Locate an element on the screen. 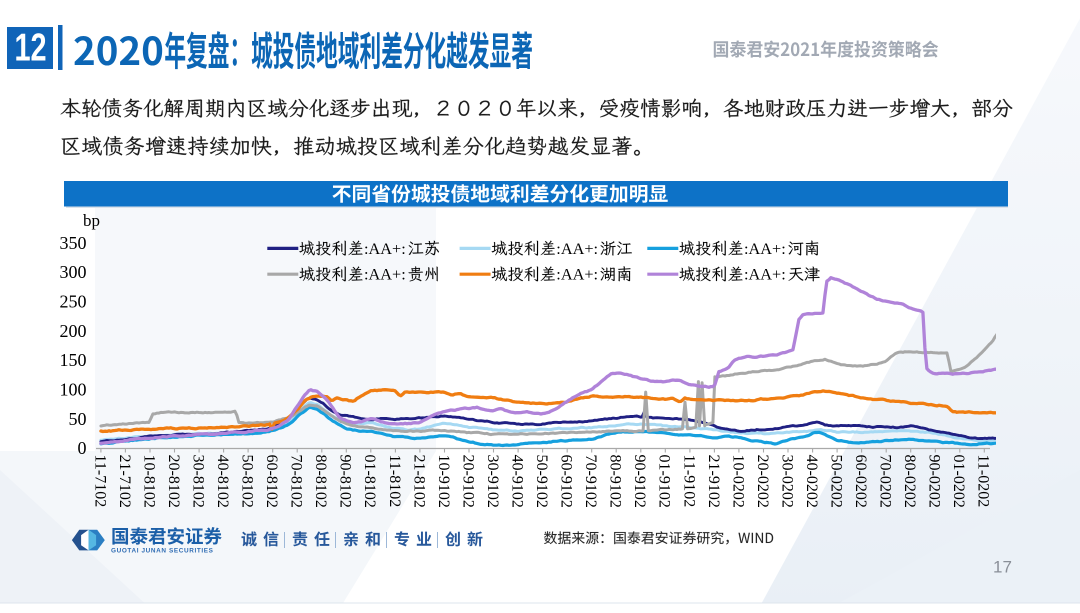 This screenshot has width=1080, height=613. svg-text: 30-0202 is located at coordinates (786, 481).